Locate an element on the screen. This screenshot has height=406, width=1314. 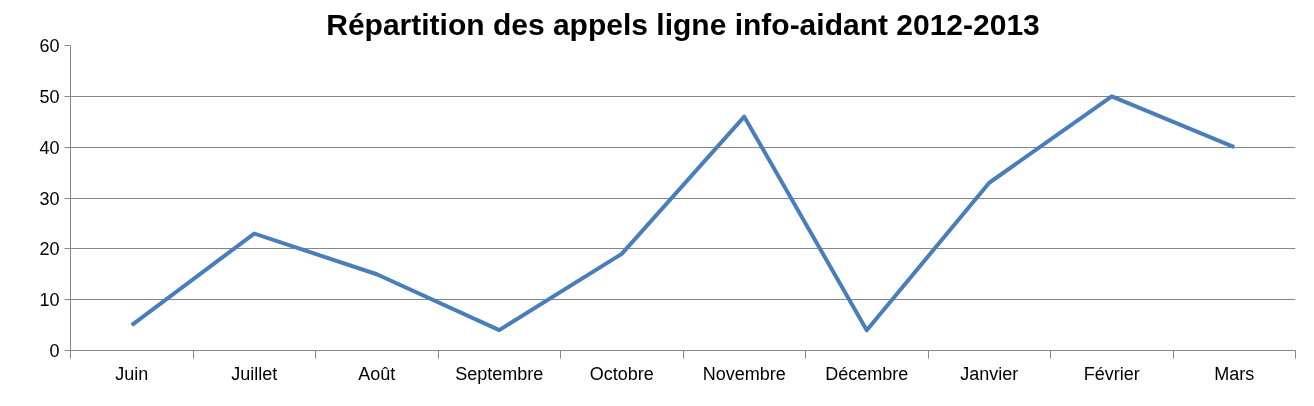
x-tick-label: Février is located at coordinates (1111, 373).